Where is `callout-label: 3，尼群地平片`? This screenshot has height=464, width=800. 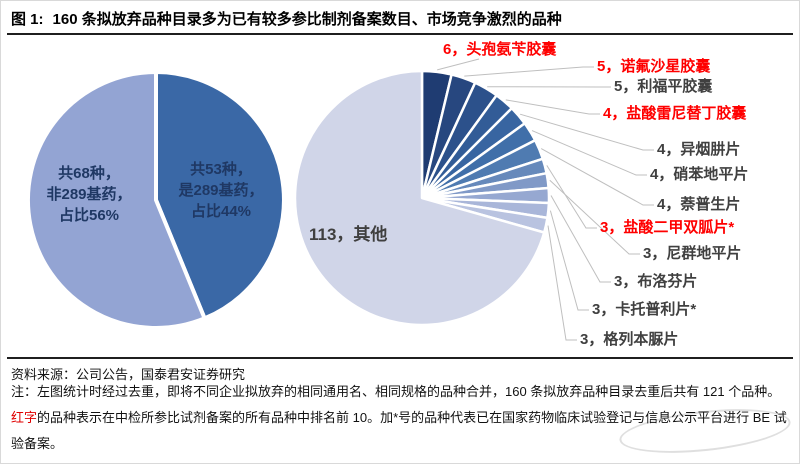 callout-label: 3，尼群地平片 is located at coordinates (692, 253).